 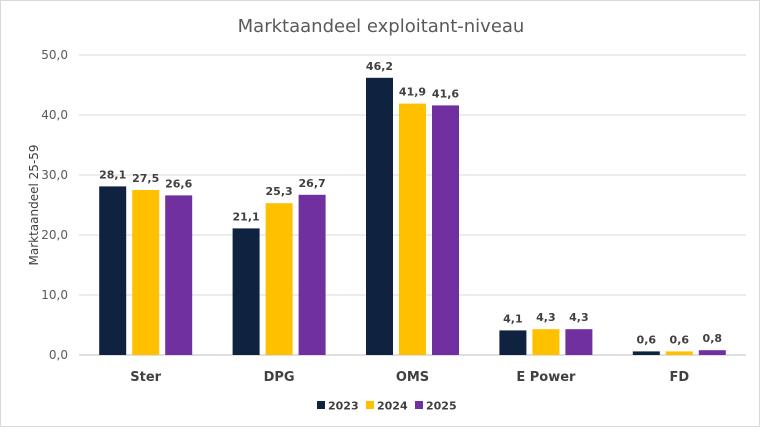 What do you see at coordinates (713, 338) in the screenshot?
I see `data-label: 0,8` at bounding box center [713, 338].